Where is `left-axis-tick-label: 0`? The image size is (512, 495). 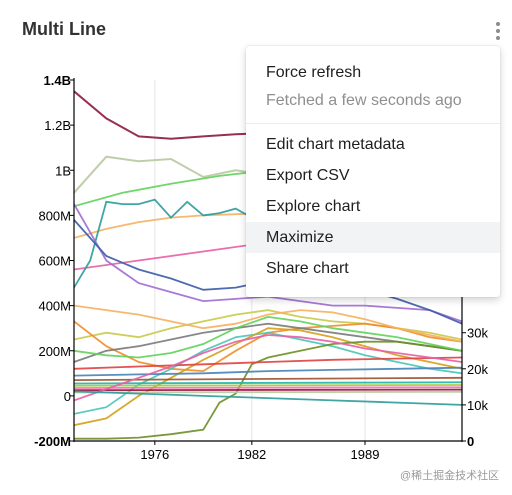 left-axis-tick-label: 0 is located at coordinates (67, 396).